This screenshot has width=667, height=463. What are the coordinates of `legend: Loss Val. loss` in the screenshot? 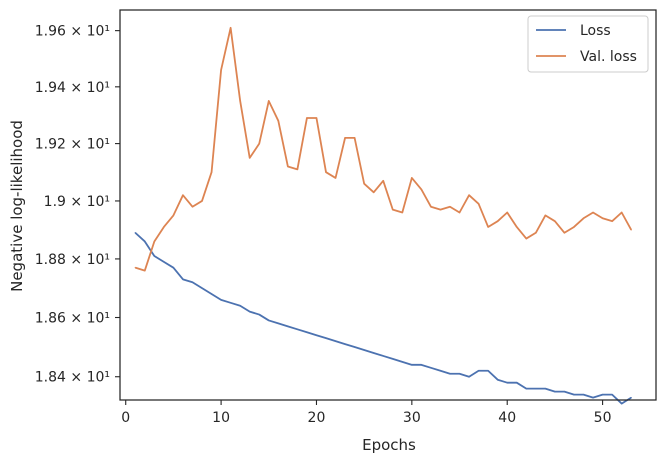 It's located at (588, 44).